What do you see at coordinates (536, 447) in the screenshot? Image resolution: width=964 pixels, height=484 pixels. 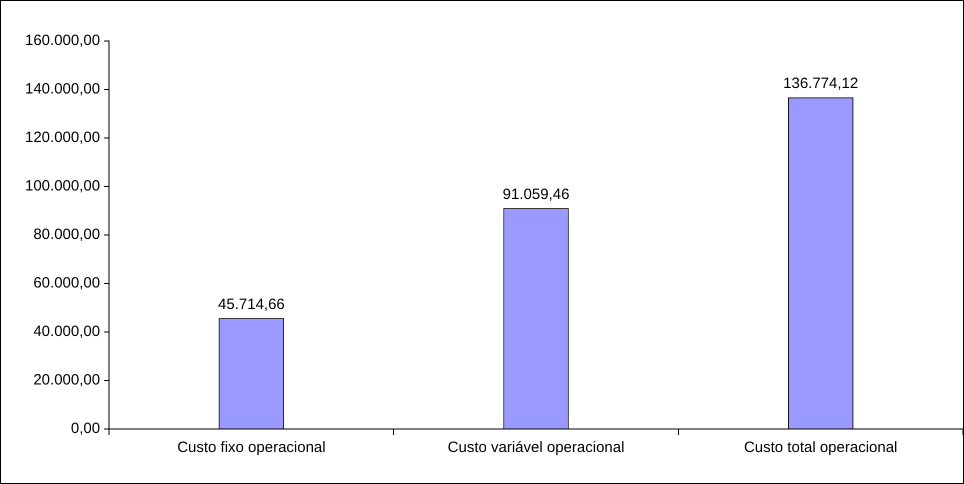 I see `x-tick-label: Custo variável operacional` at bounding box center [536, 447].